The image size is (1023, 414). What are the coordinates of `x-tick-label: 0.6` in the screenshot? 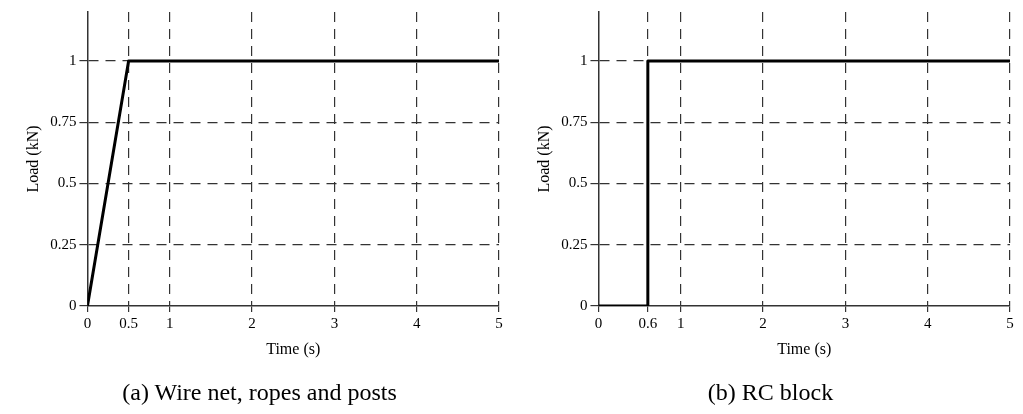 It's located at (648, 322).